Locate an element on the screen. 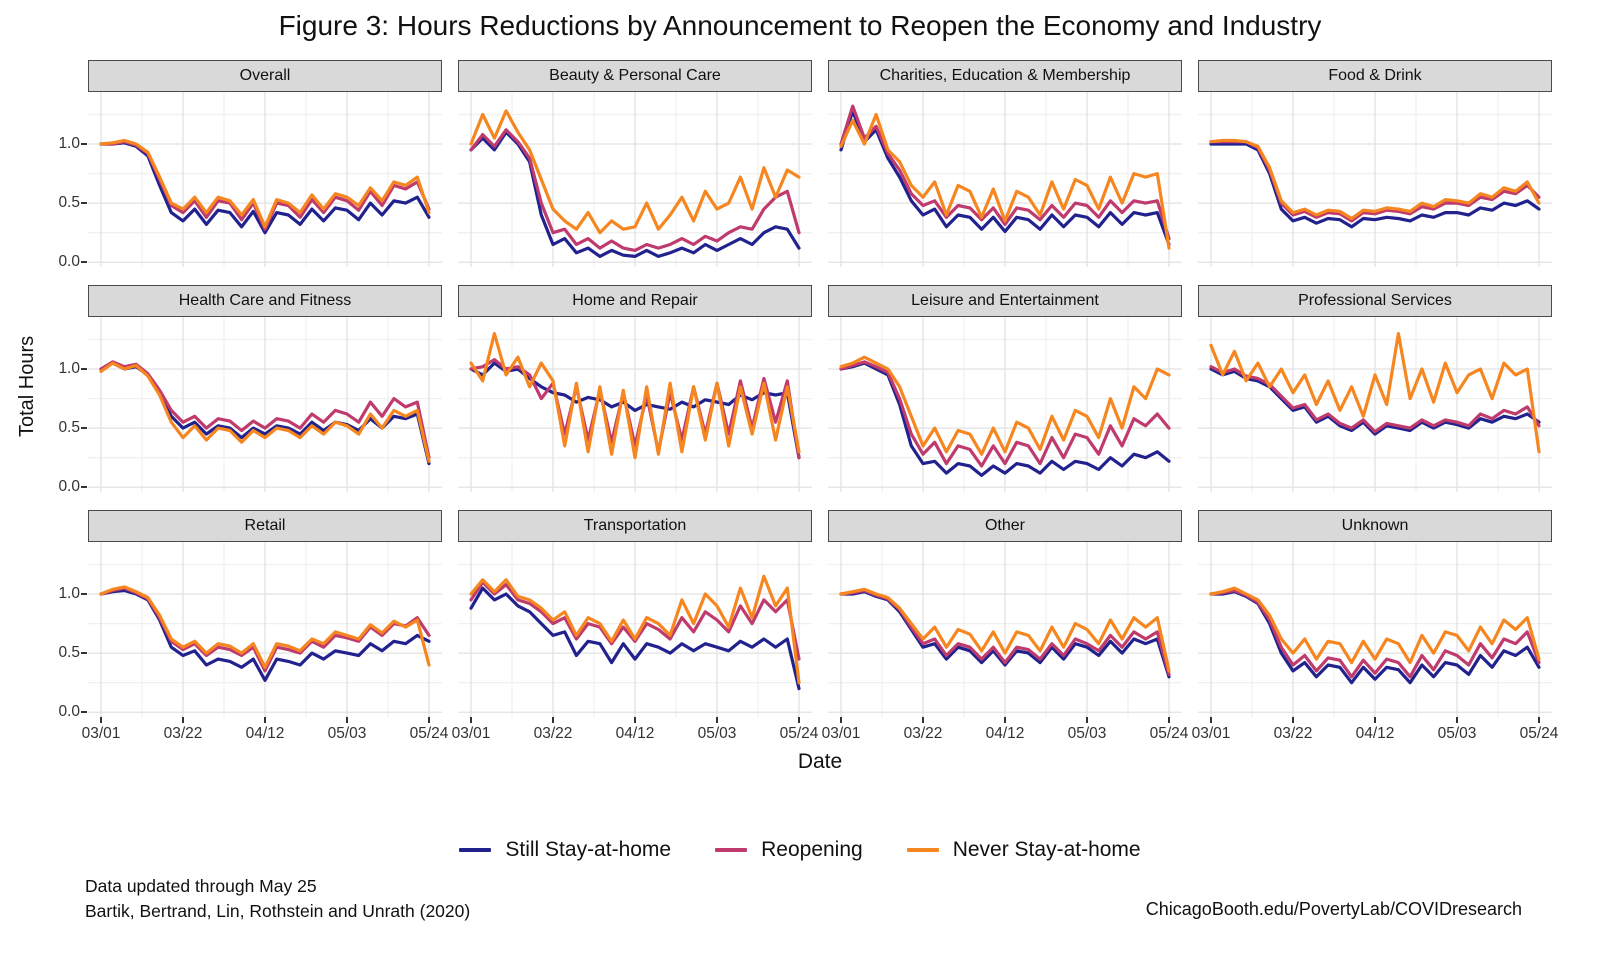  facet: Other is located at coordinates (1005, 613).